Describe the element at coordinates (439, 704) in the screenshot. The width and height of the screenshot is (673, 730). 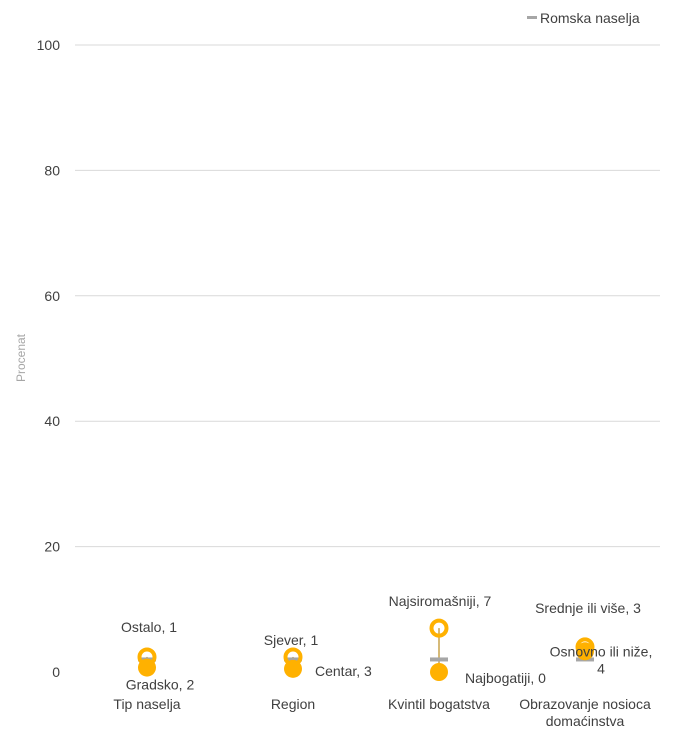
I see `category-label: Kvintil bogatstva` at that location.